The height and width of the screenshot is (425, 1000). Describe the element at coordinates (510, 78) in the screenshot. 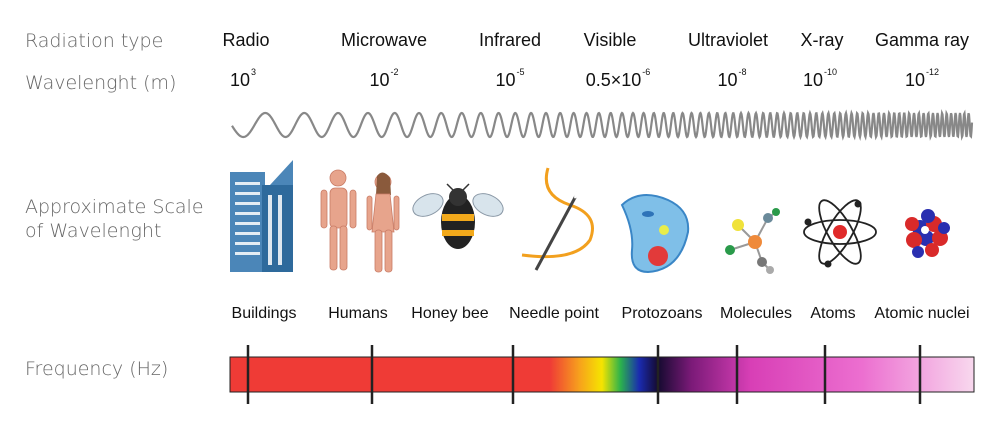

I see `wavelength-infrared: 10-5` at that location.